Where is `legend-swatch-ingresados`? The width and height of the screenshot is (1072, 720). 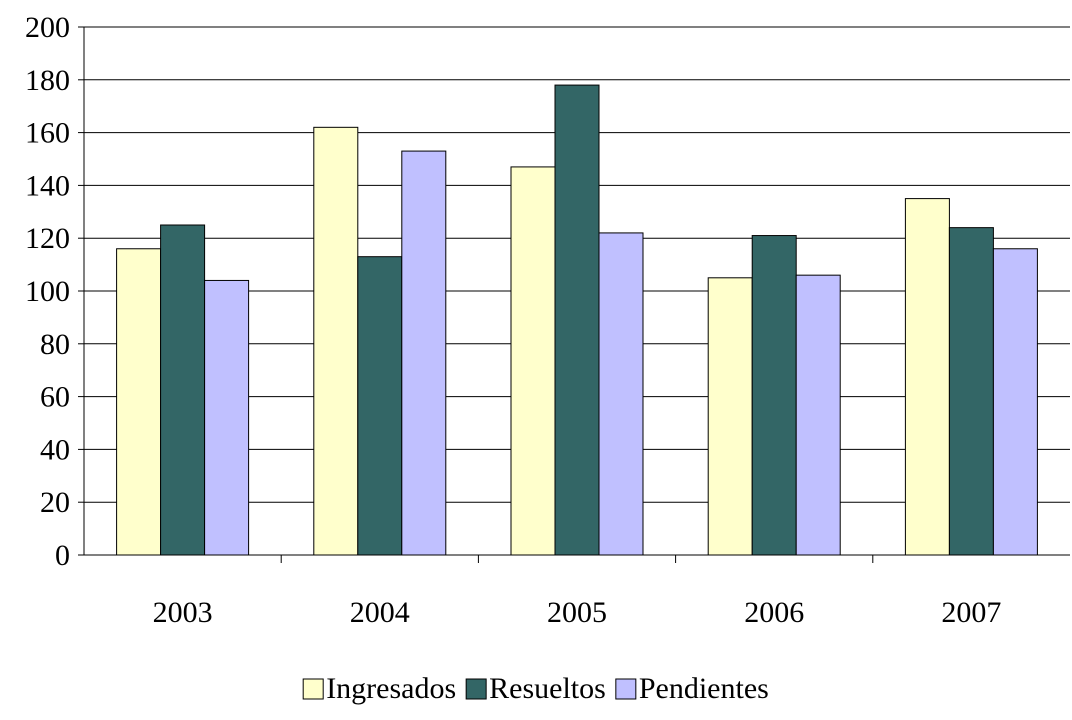
legend-swatch-ingresados is located at coordinates (313, 689).